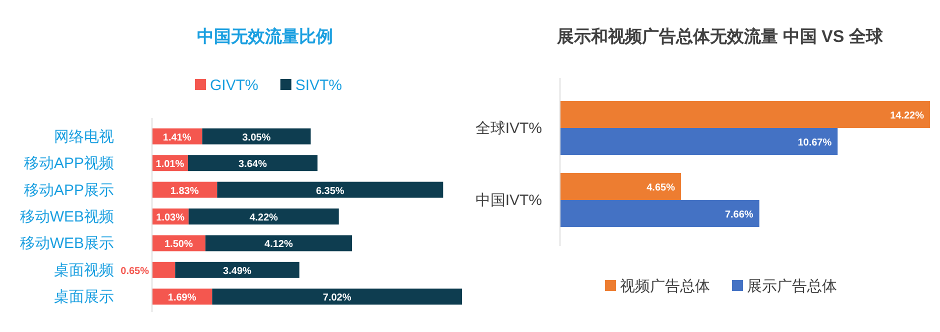  I want to click on data-label: 7.02%, so click(337, 298).